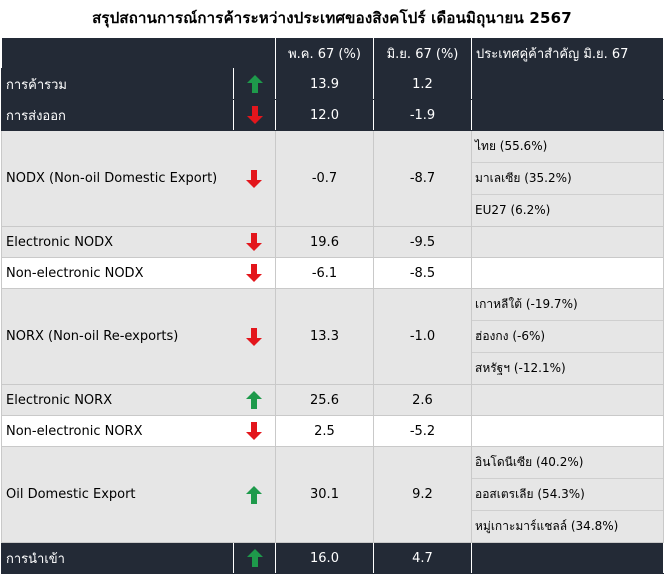 Image resolution: width=664 pixels, height=574 pixels. What do you see at coordinates (422, 115) in the screenshot?
I see `jun-67-value: -1.9` at bounding box center [422, 115].